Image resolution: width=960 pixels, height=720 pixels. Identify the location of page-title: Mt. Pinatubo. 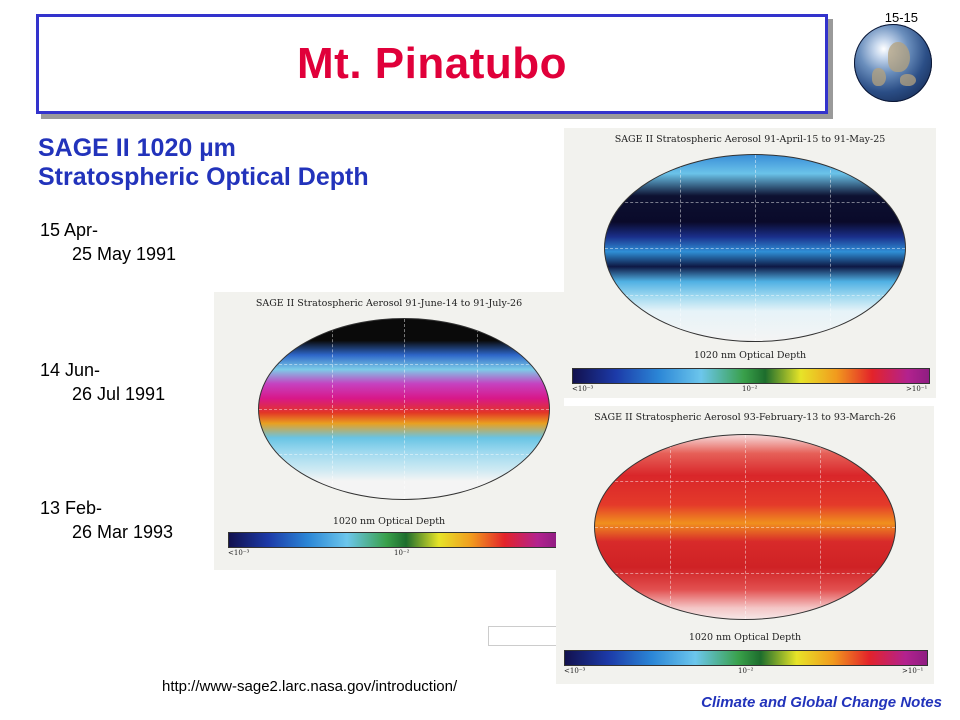
(432, 63).